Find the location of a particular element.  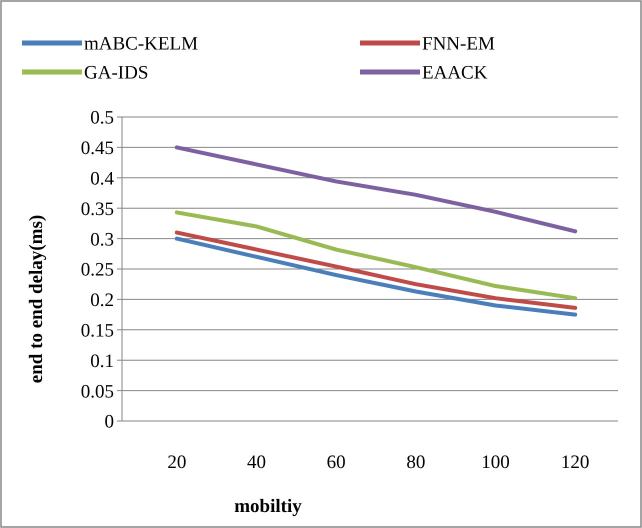

legend-label: FNN-EM is located at coordinates (458, 44).